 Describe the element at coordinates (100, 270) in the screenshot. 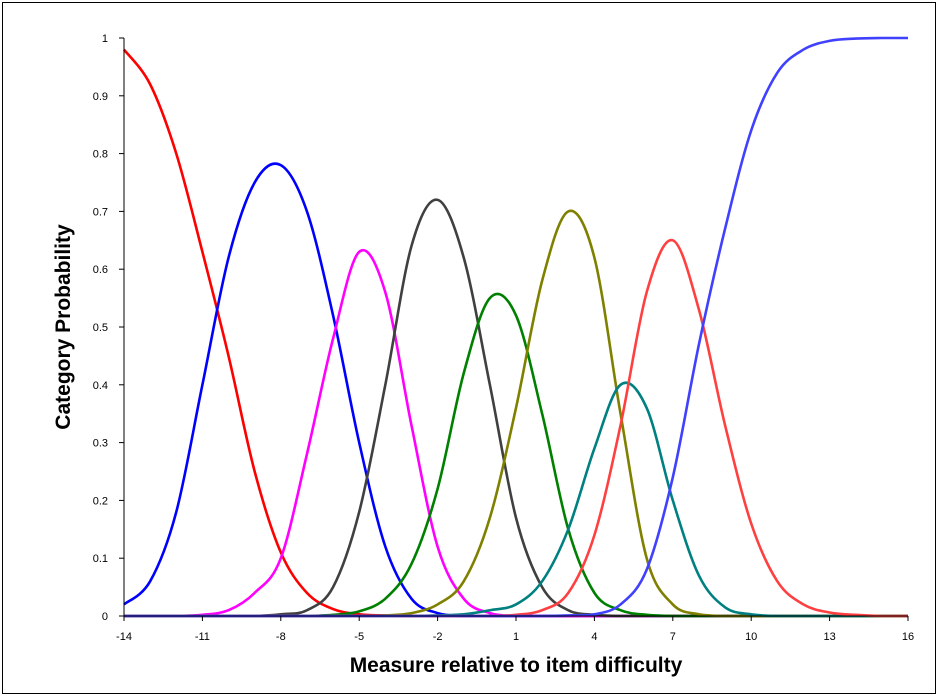

I see `y-tick-label: 0.6` at that location.